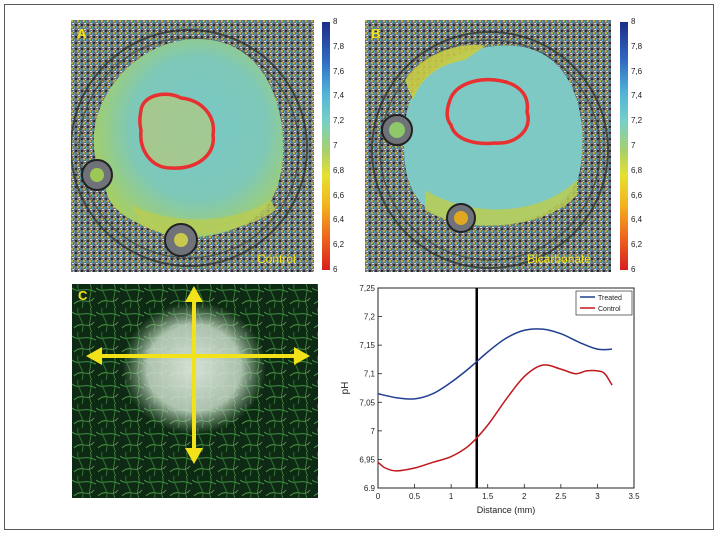  I want to click on x-tick-label: 2.5, so click(561, 496).